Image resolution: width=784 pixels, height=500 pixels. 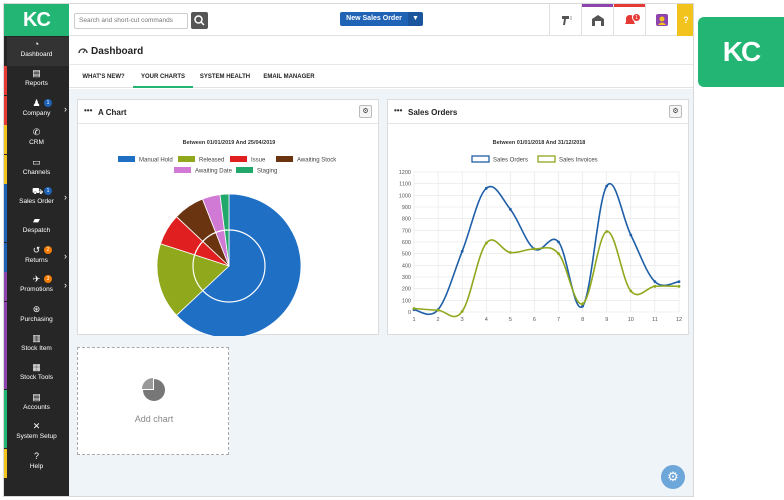 I want to click on sidebar-item-reports: ▤ Reports, so click(x=36, y=81).